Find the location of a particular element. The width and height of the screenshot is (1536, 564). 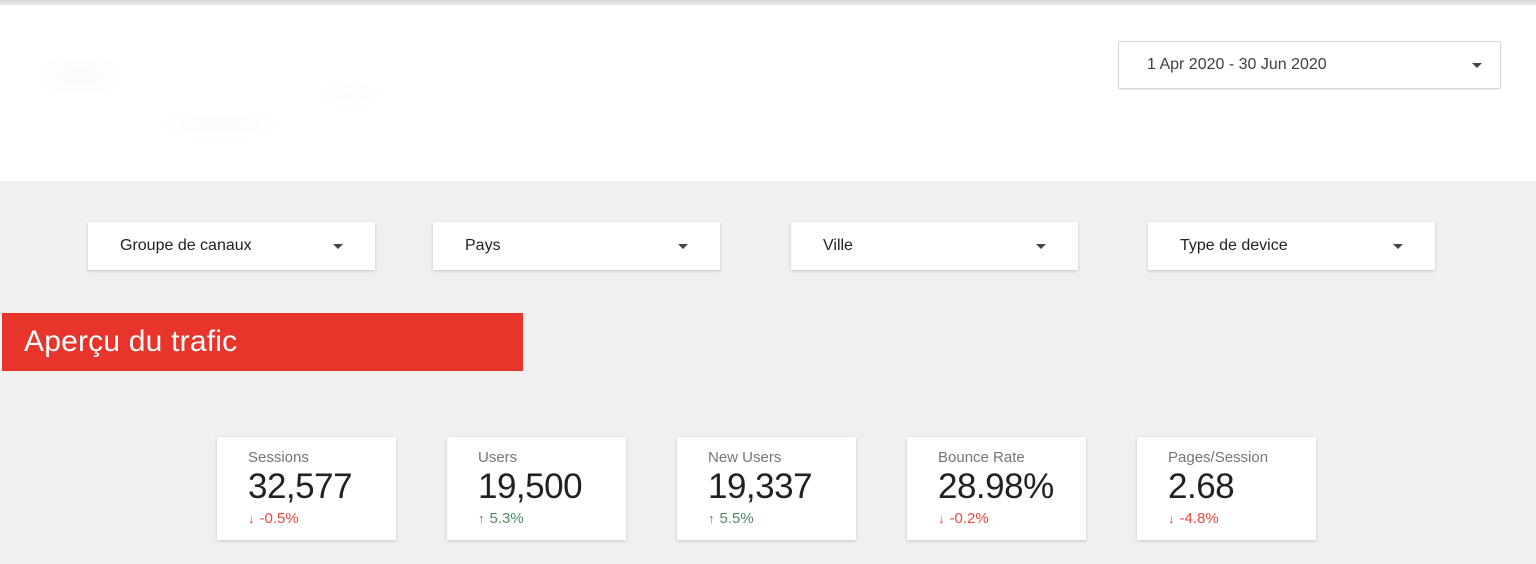

filter-device-type: Type de device is located at coordinates (1291, 246).